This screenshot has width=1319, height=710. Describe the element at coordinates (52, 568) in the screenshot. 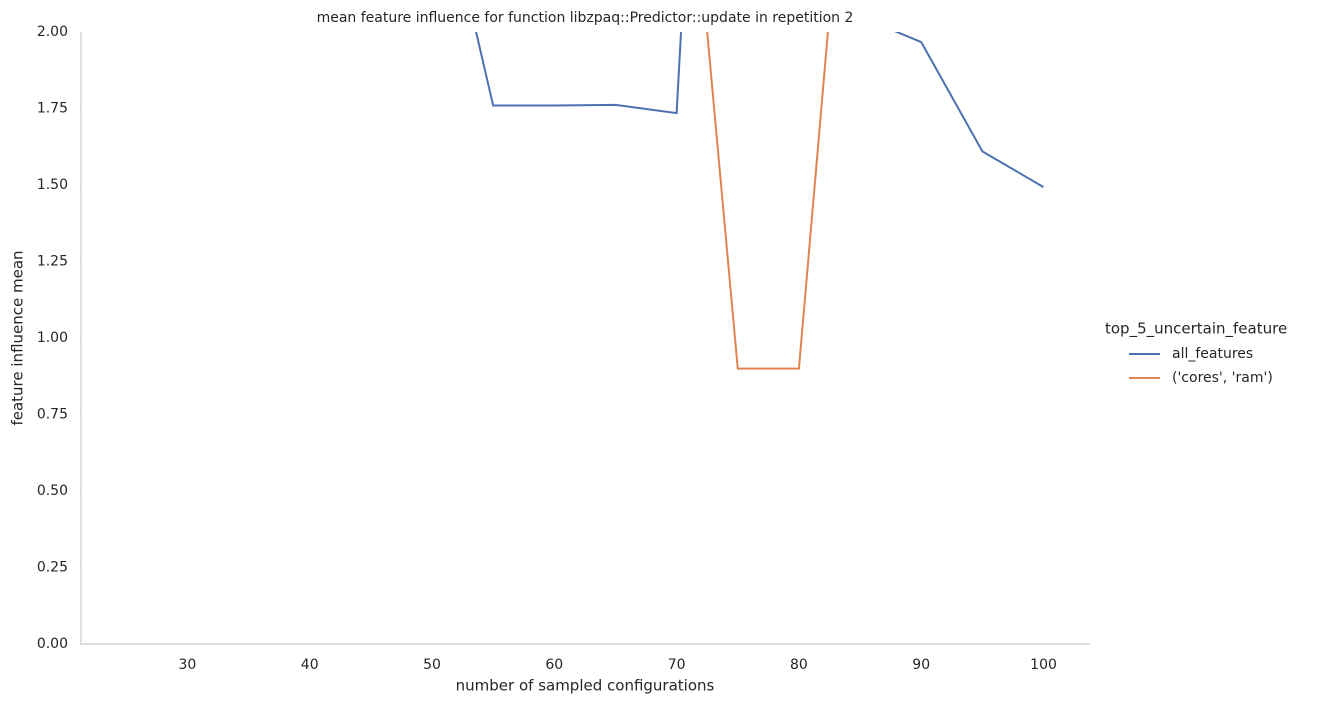

I see `y-tick-label: 0.25` at that location.